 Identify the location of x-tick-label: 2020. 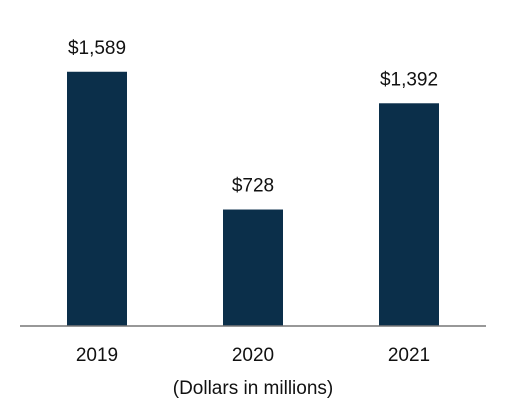
(253, 355).